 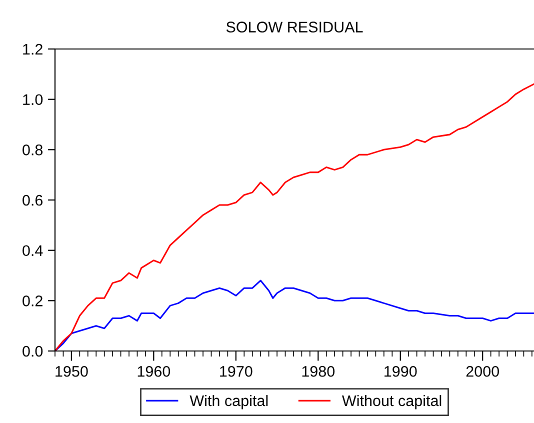 I want to click on y-tick-label: 0.8, so click(x=32, y=150).